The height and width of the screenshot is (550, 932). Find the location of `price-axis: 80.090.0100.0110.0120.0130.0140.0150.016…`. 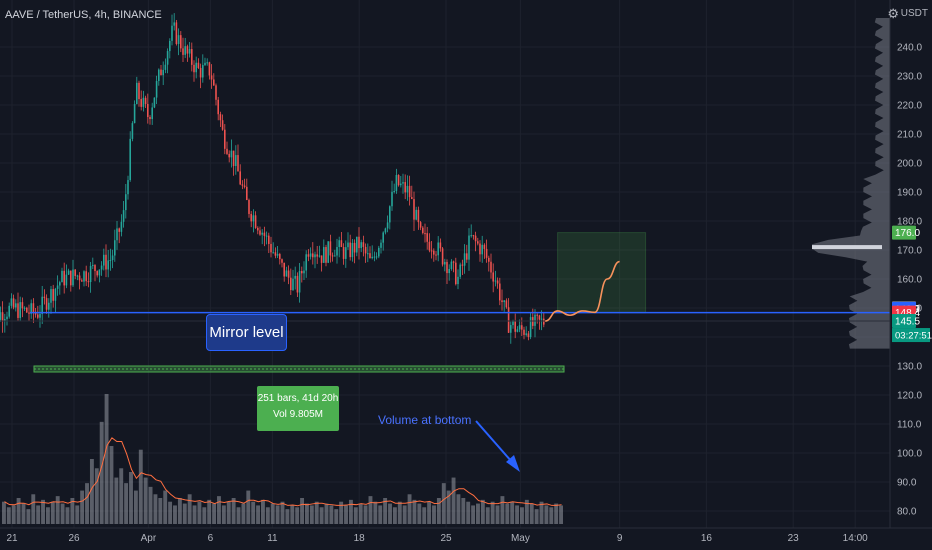

price-axis: 80.090.0100.0110.0120.0130.0140.0150.016… is located at coordinates (910, 275).